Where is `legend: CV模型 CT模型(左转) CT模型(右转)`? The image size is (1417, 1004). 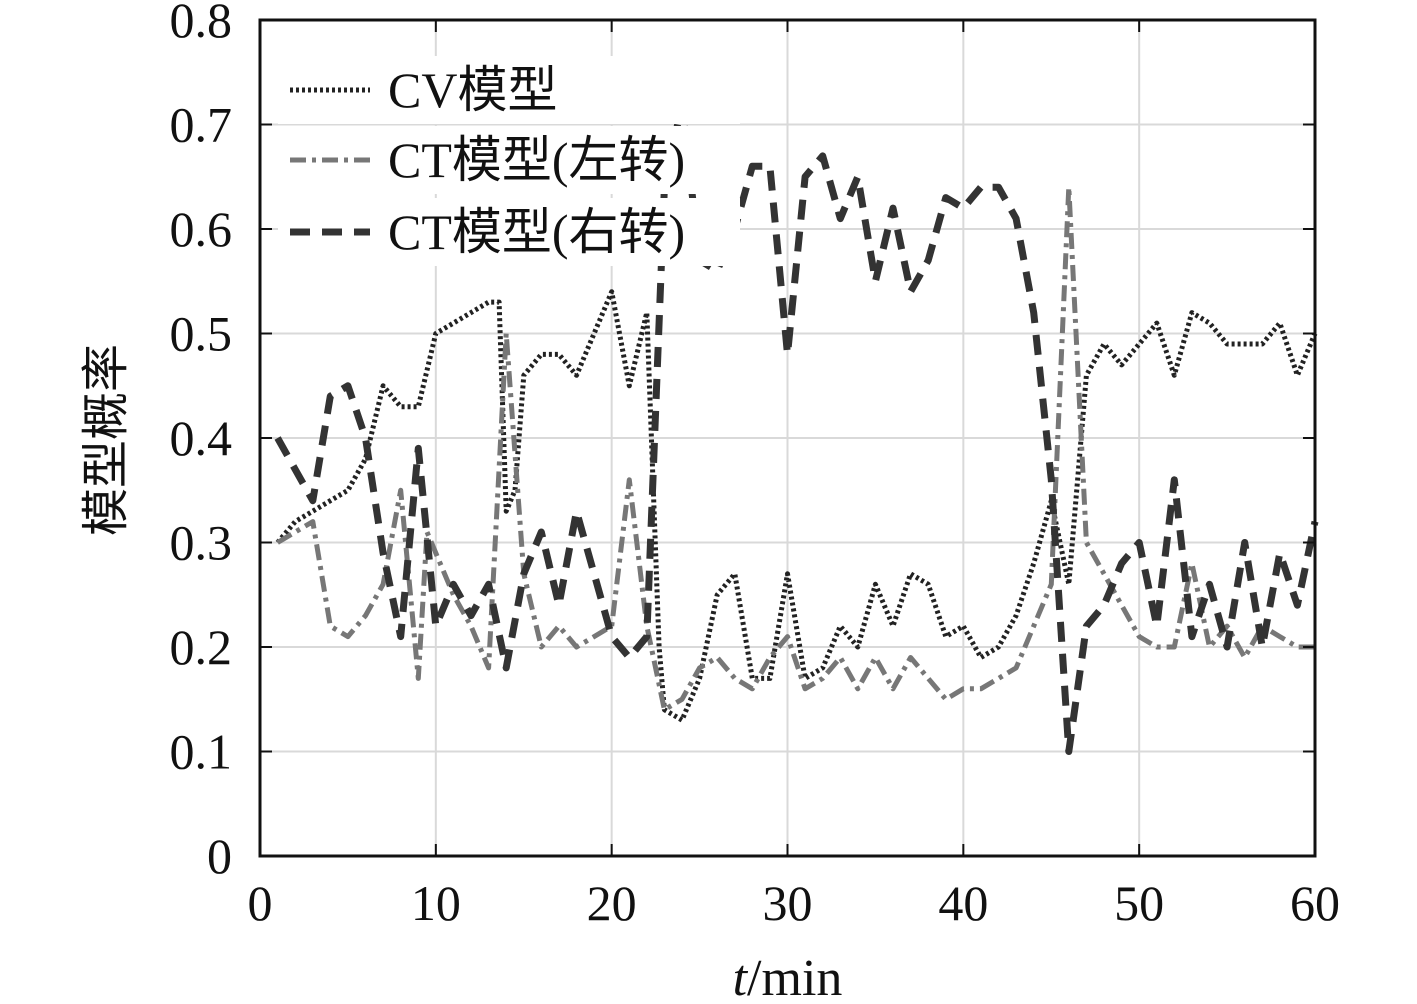
legend: CV模型 CT模型(左转) CT模型(右转) is located at coordinates (509, 161).